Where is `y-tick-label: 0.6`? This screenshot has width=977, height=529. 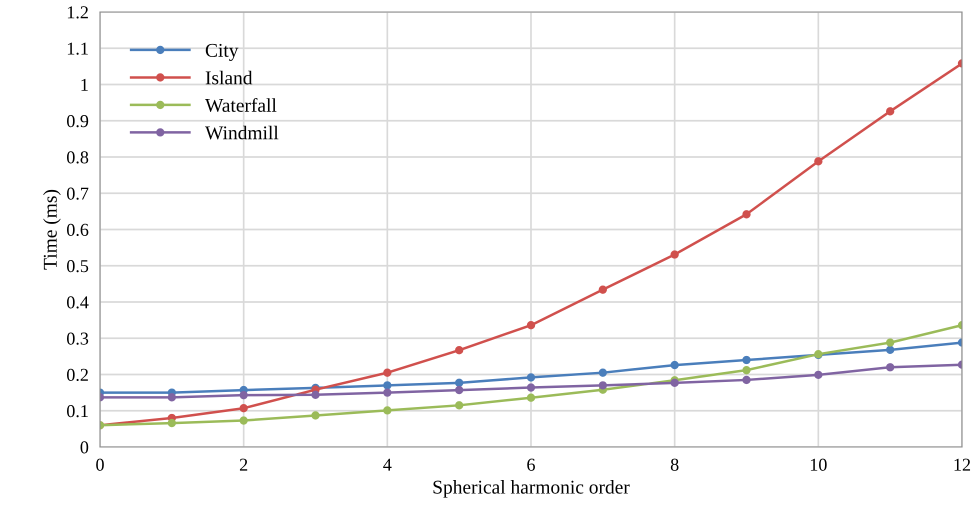
y-tick-label: 0.6 is located at coordinates (77, 230).